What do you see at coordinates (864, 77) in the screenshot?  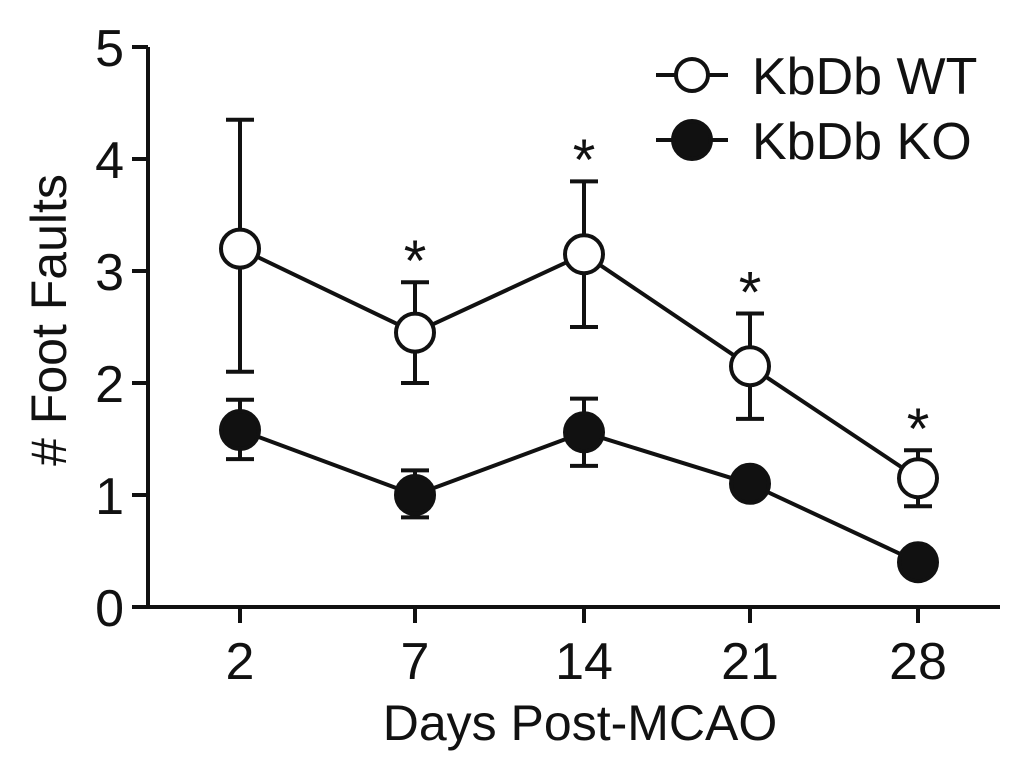 I see `legend-label: KbDb WT` at bounding box center [864, 77].